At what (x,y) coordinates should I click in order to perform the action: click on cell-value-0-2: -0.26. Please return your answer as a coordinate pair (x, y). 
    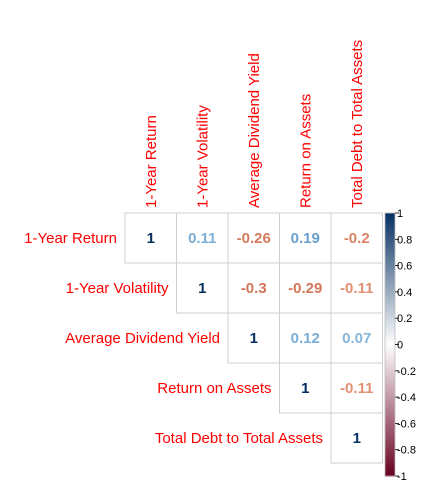
    Looking at the image, I should click on (254, 238).